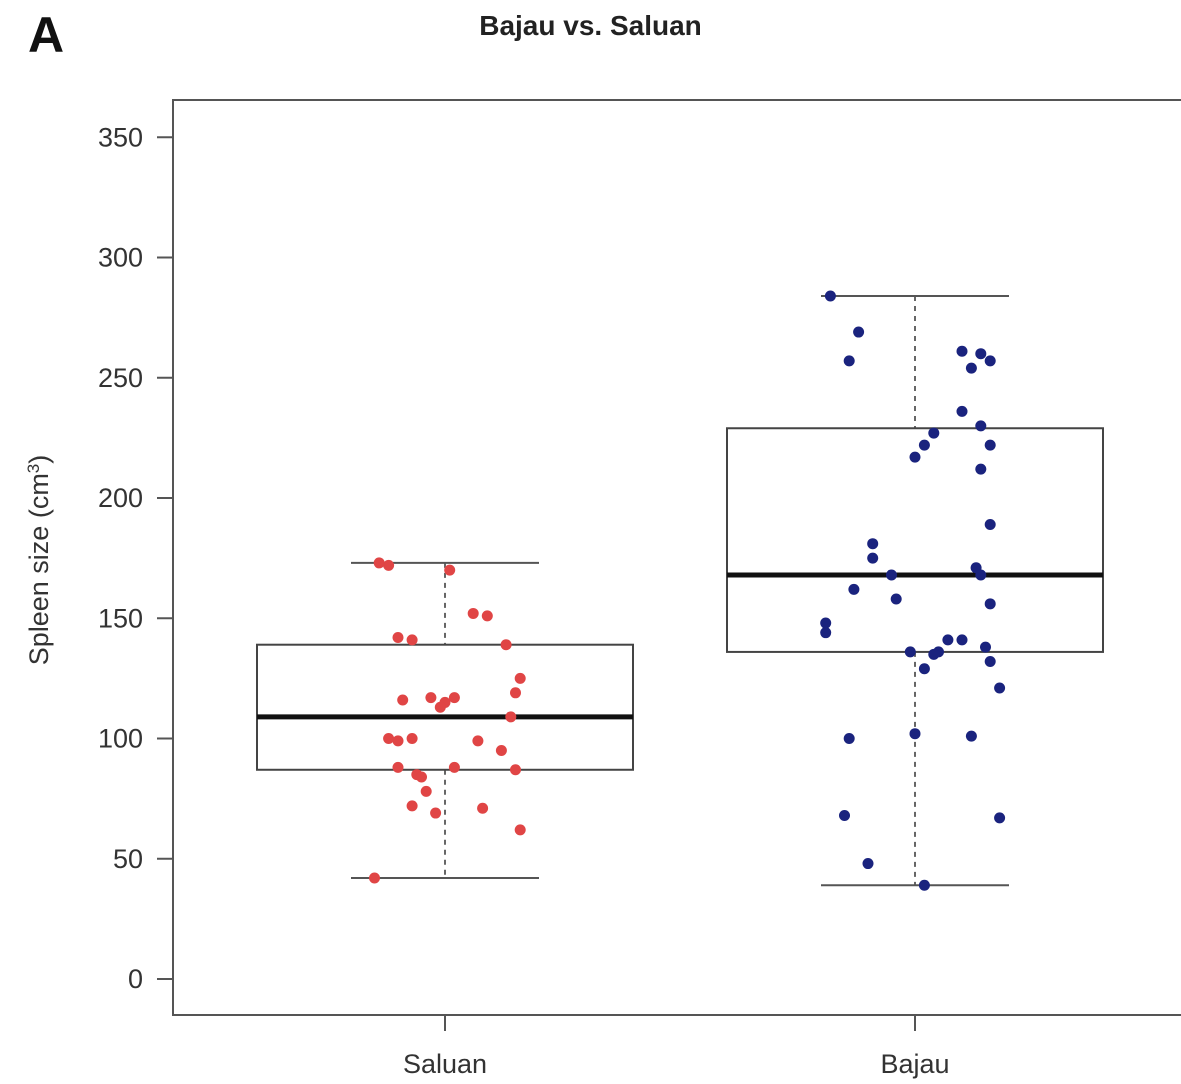  I want to click on y-tick-label-200: 200, so click(120, 498).